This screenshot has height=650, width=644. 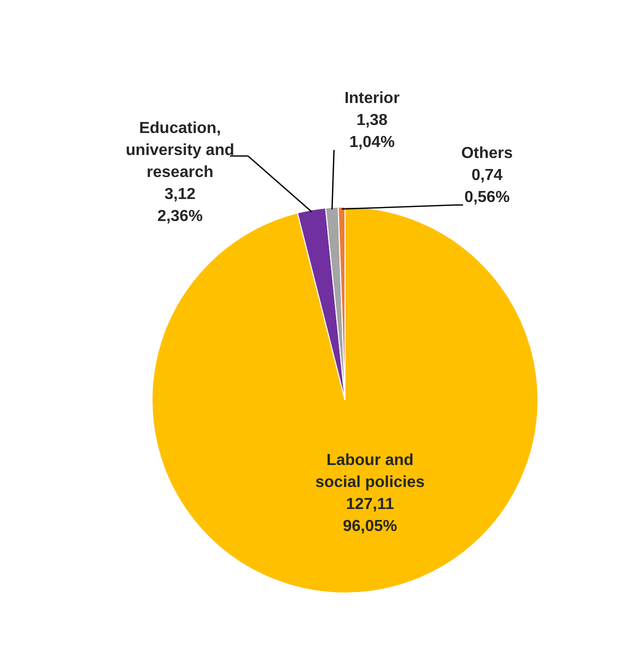 What do you see at coordinates (370, 515) in the screenshot?
I see `data-label: 127,11 96,05%` at bounding box center [370, 515].